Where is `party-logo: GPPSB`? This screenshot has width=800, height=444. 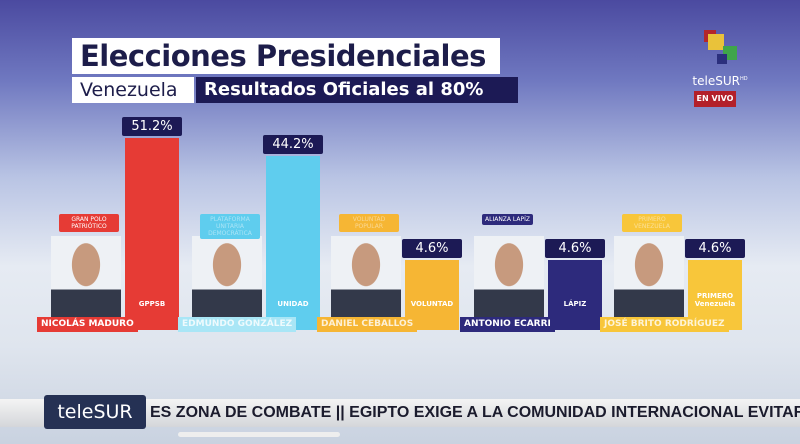 party-logo: GPPSB is located at coordinates (152, 304).